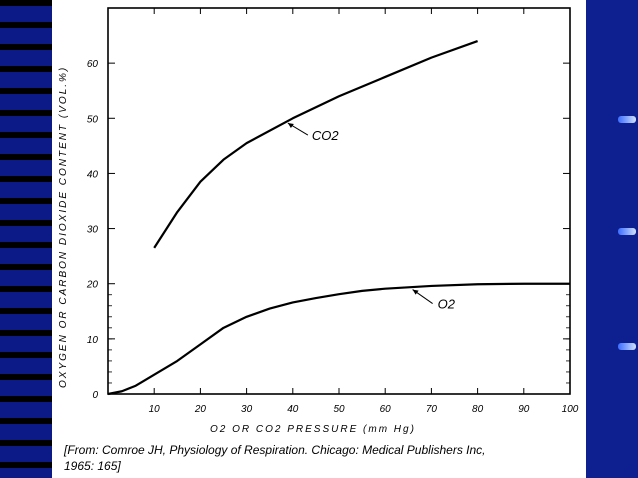 The width and height of the screenshot is (638, 478). Describe the element at coordinates (93, 64) in the screenshot. I see `y-tick-label: 60` at that location.